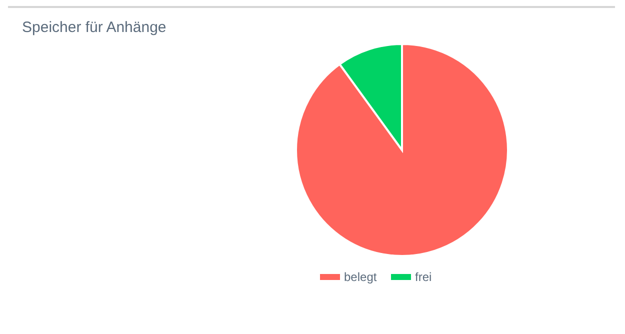 Image resolution: width=625 pixels, height=334 pixels. What do you see at coordinates (423, 277) in the screenshot?
I see `legend-label: frei` at bounding box center [423, 277].